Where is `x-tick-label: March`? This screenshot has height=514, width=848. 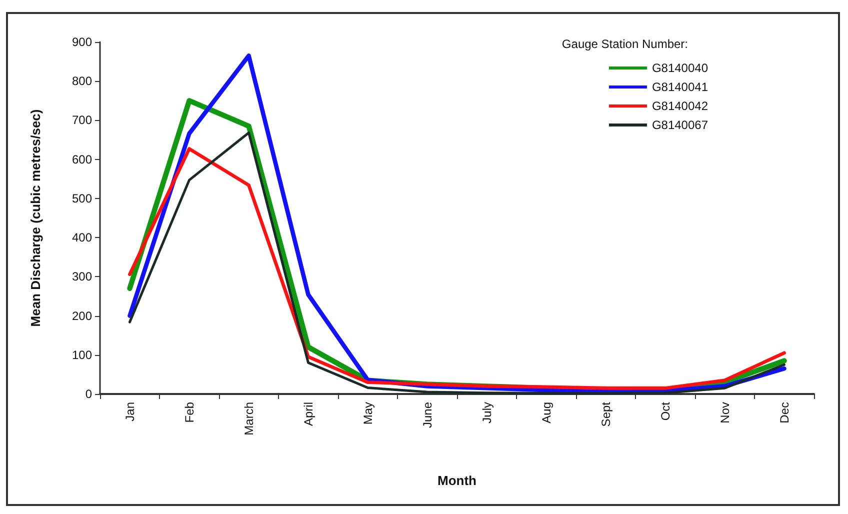
x-tick-label: March is located at coordinates (249, 419).